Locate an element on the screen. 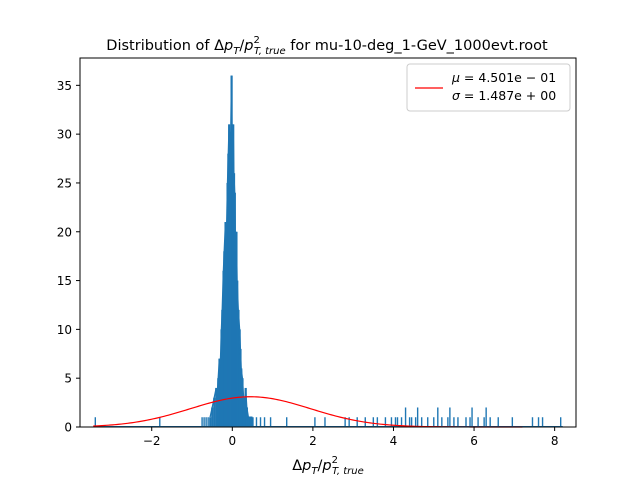 The image size is (640, 480). y-tick-label-3: 15 is located at coordinates (64, 281).